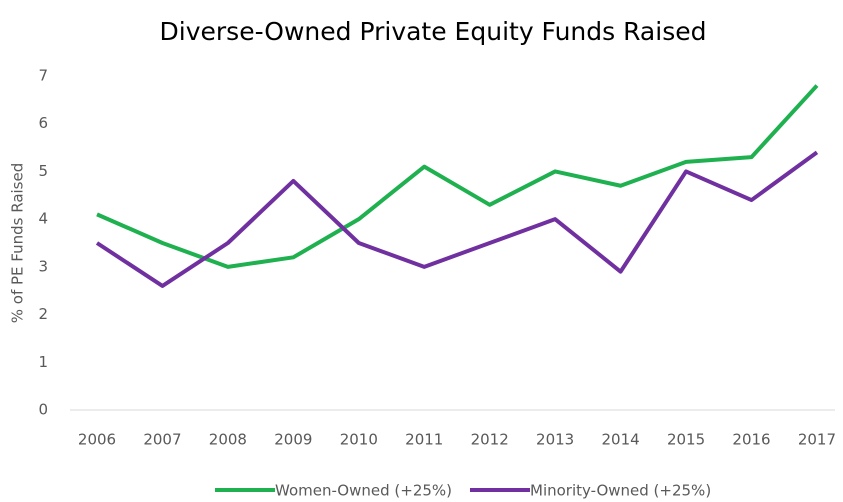  What do you see at coordinates (555, 440) in the screenshot?
I see `x-tick-label: 2013` at bounding box center [555, 440].